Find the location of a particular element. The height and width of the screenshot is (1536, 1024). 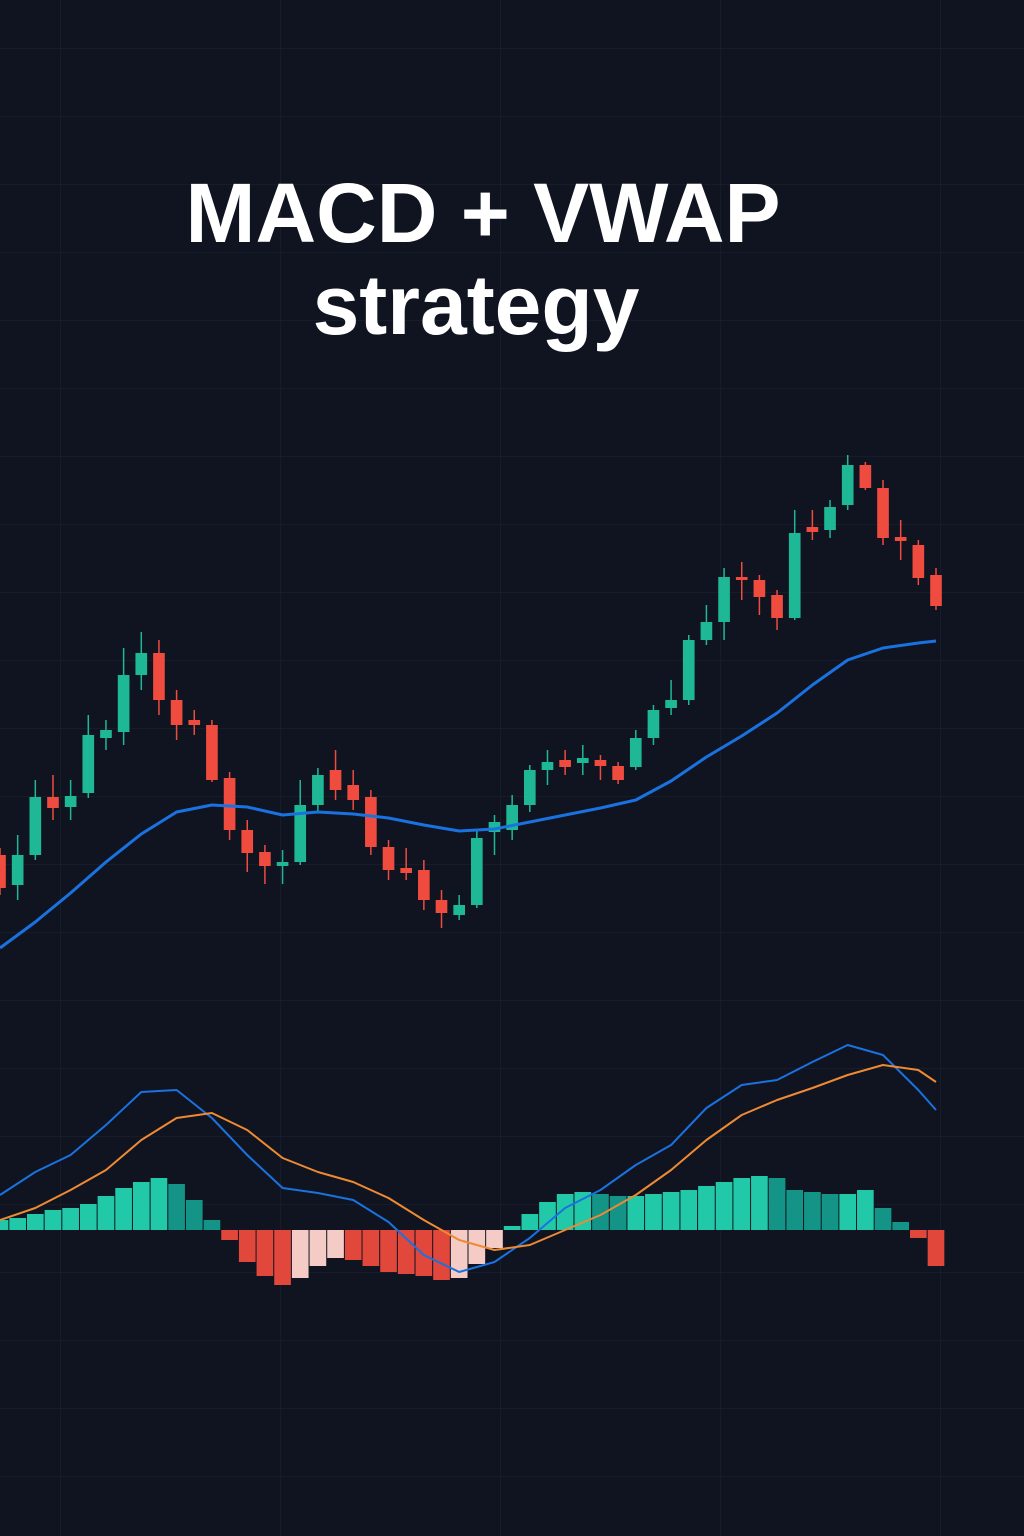

line is located at coordinates (468, 1157).